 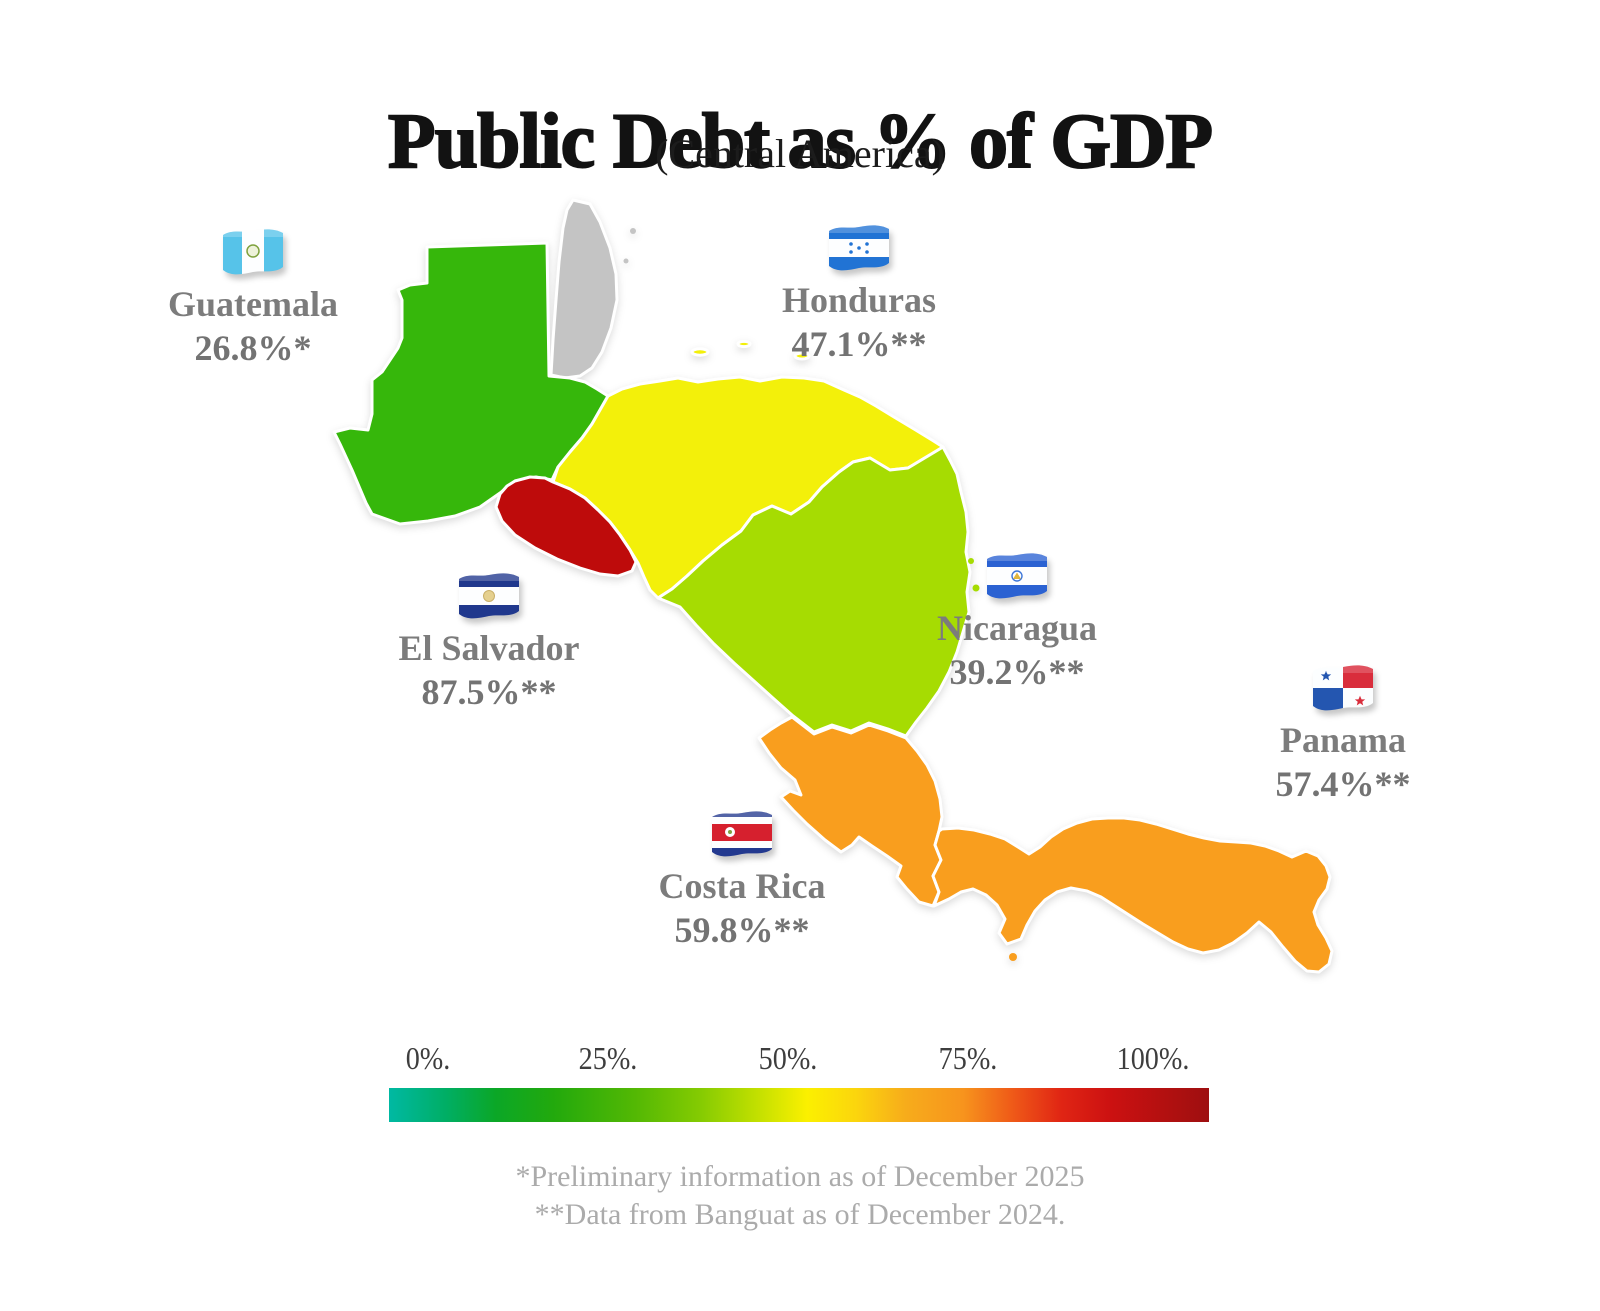 I want to click on country-value: 47.1%**, so click(x=859, y=344).